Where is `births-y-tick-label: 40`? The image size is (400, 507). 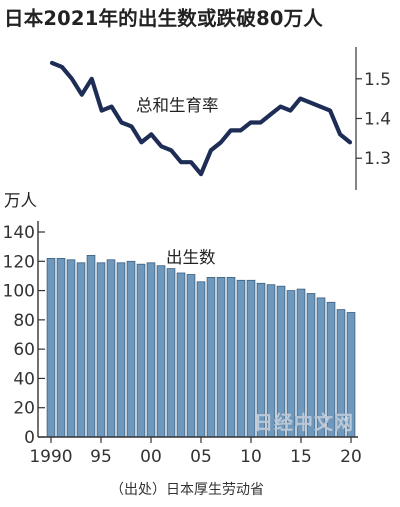 births-y-tick-label: 40 is located at coordinates (24, 379).